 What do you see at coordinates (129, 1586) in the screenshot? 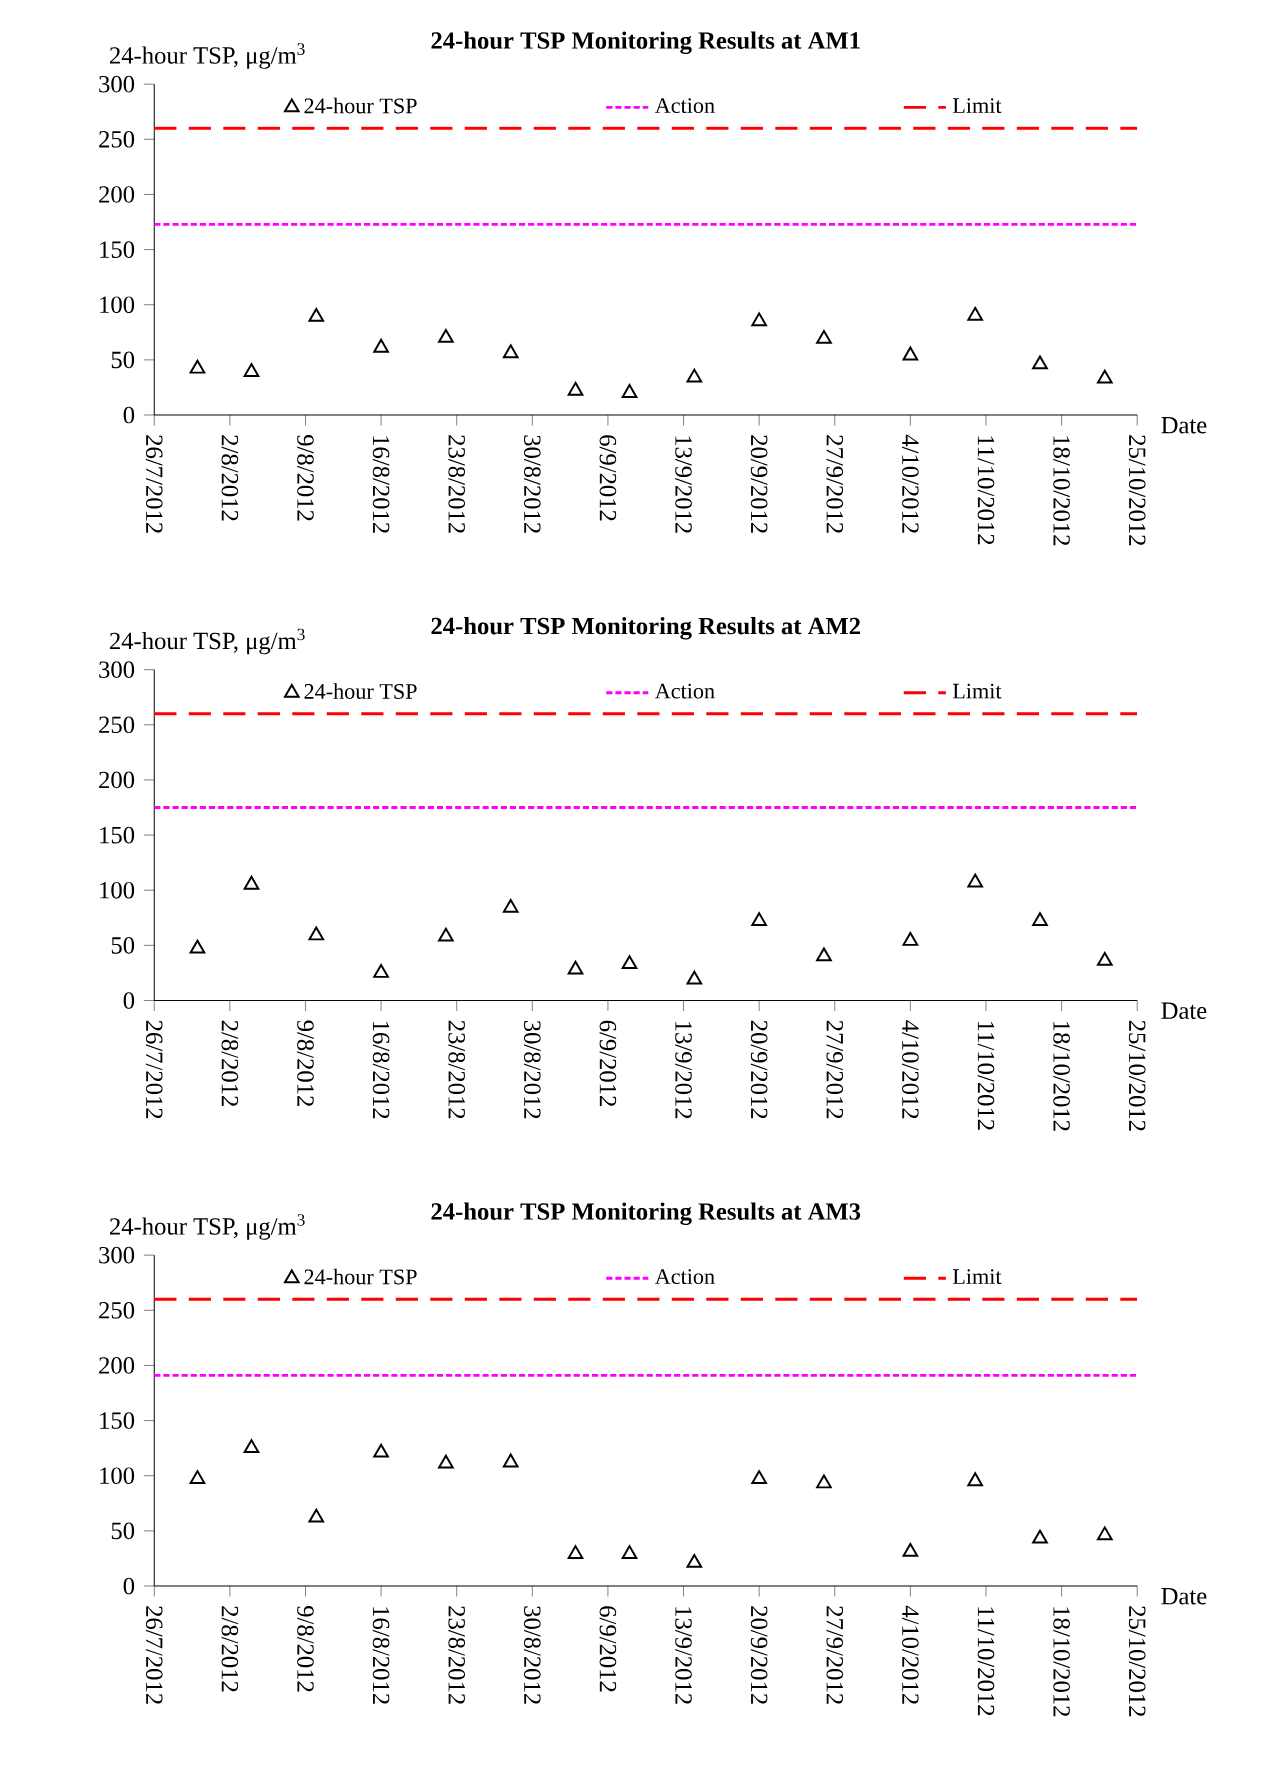
I see `y-tick-label: 0` at bounding box center [129, 1586].